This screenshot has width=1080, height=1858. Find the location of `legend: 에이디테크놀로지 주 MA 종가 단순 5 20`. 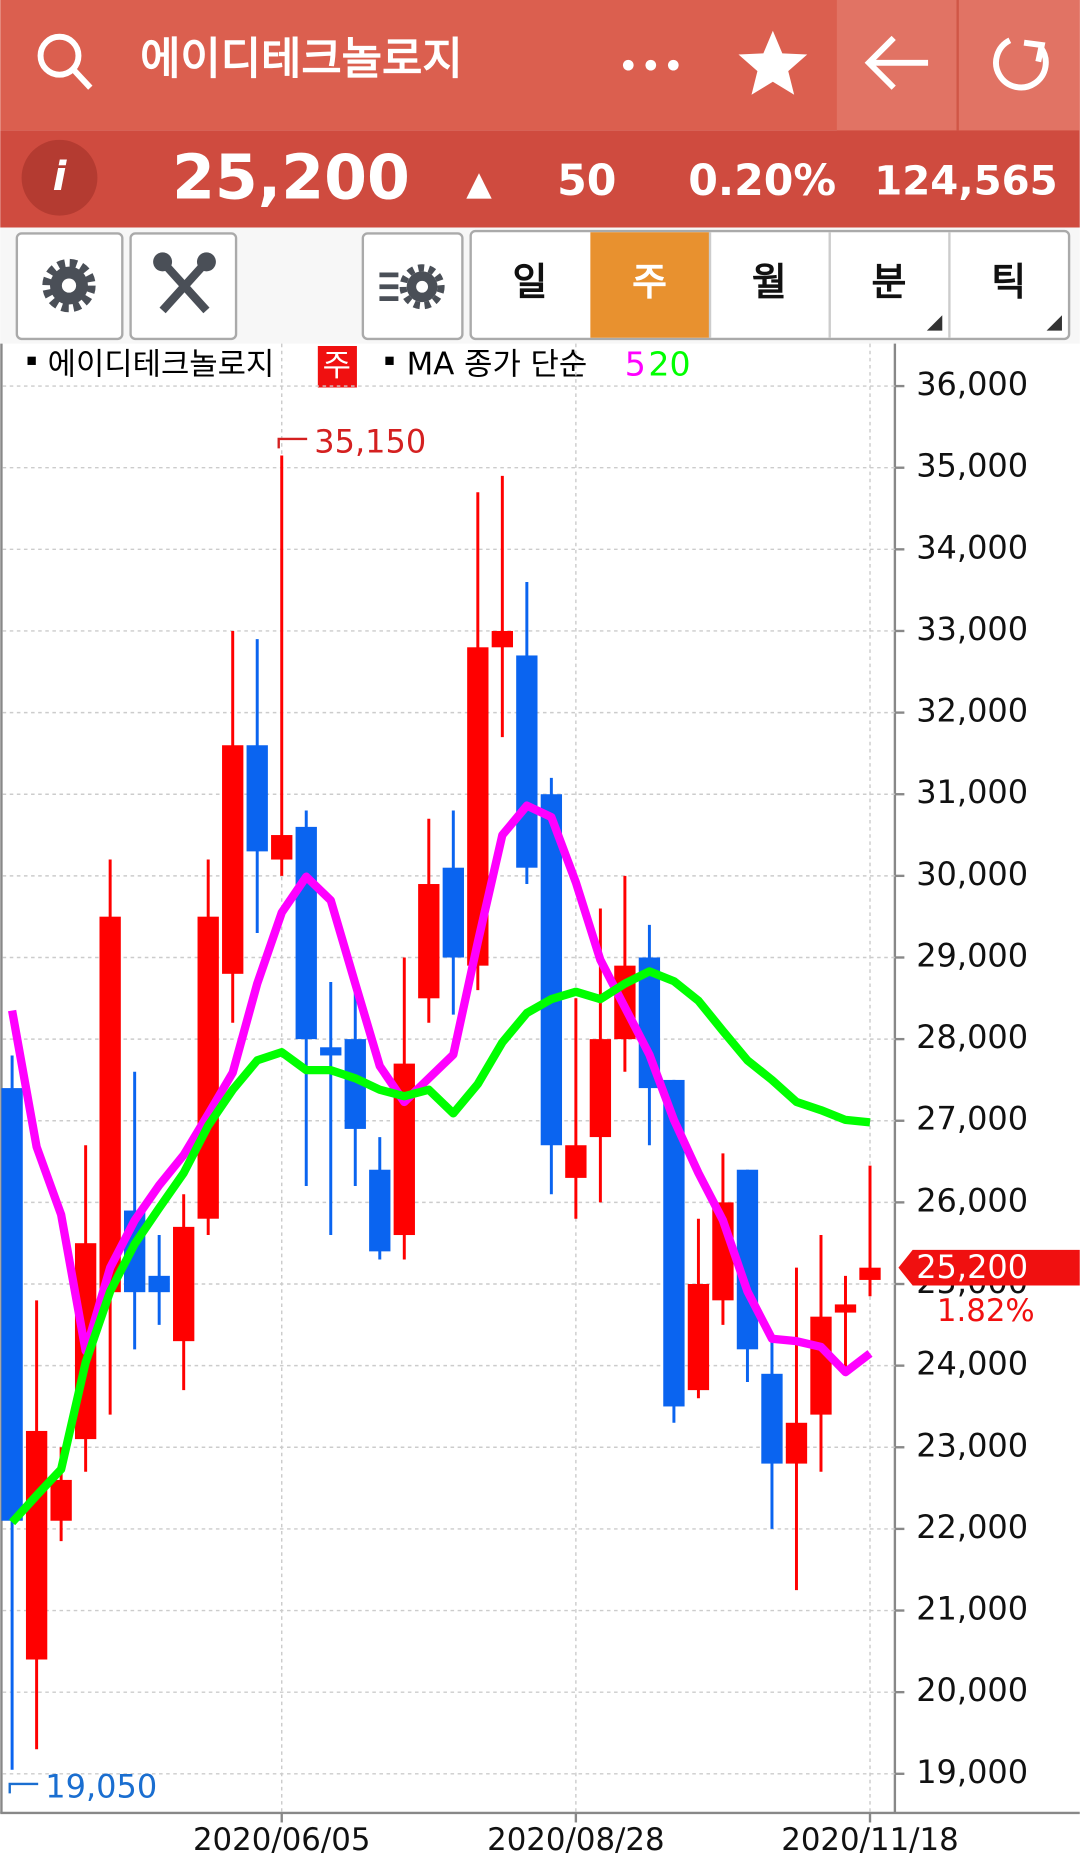

legend: 에이디테크놀로지 주 MA 종가 단순 5 20 is located at coordinates (359, 366).